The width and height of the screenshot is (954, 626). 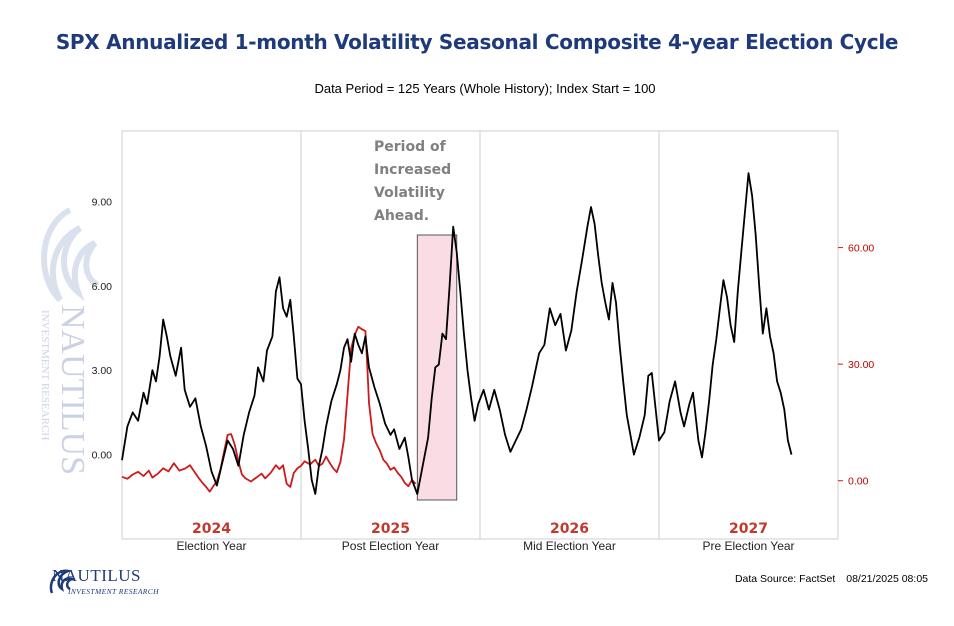 I want to click on left-tick-label: 9.00, so click(x=102, y=202).